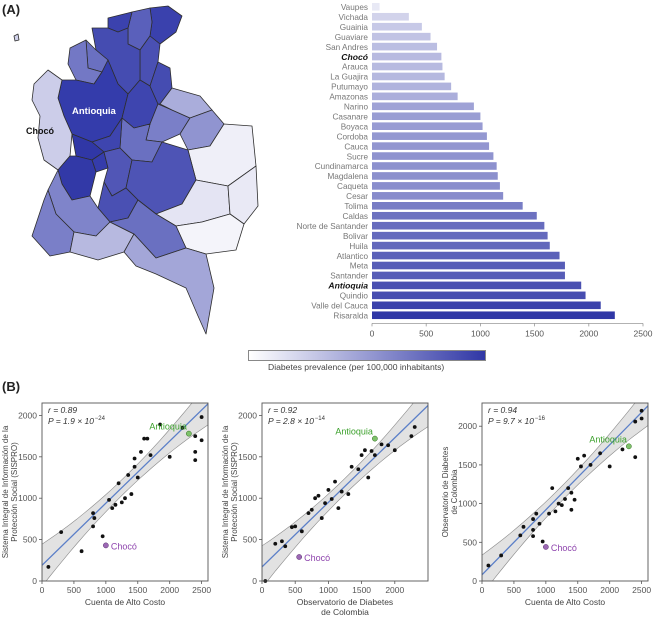  What do you see at coordinates (540, 419) in the screenshot?
I see `stat-p-exponent: −16` at bounding box center [540, 419].